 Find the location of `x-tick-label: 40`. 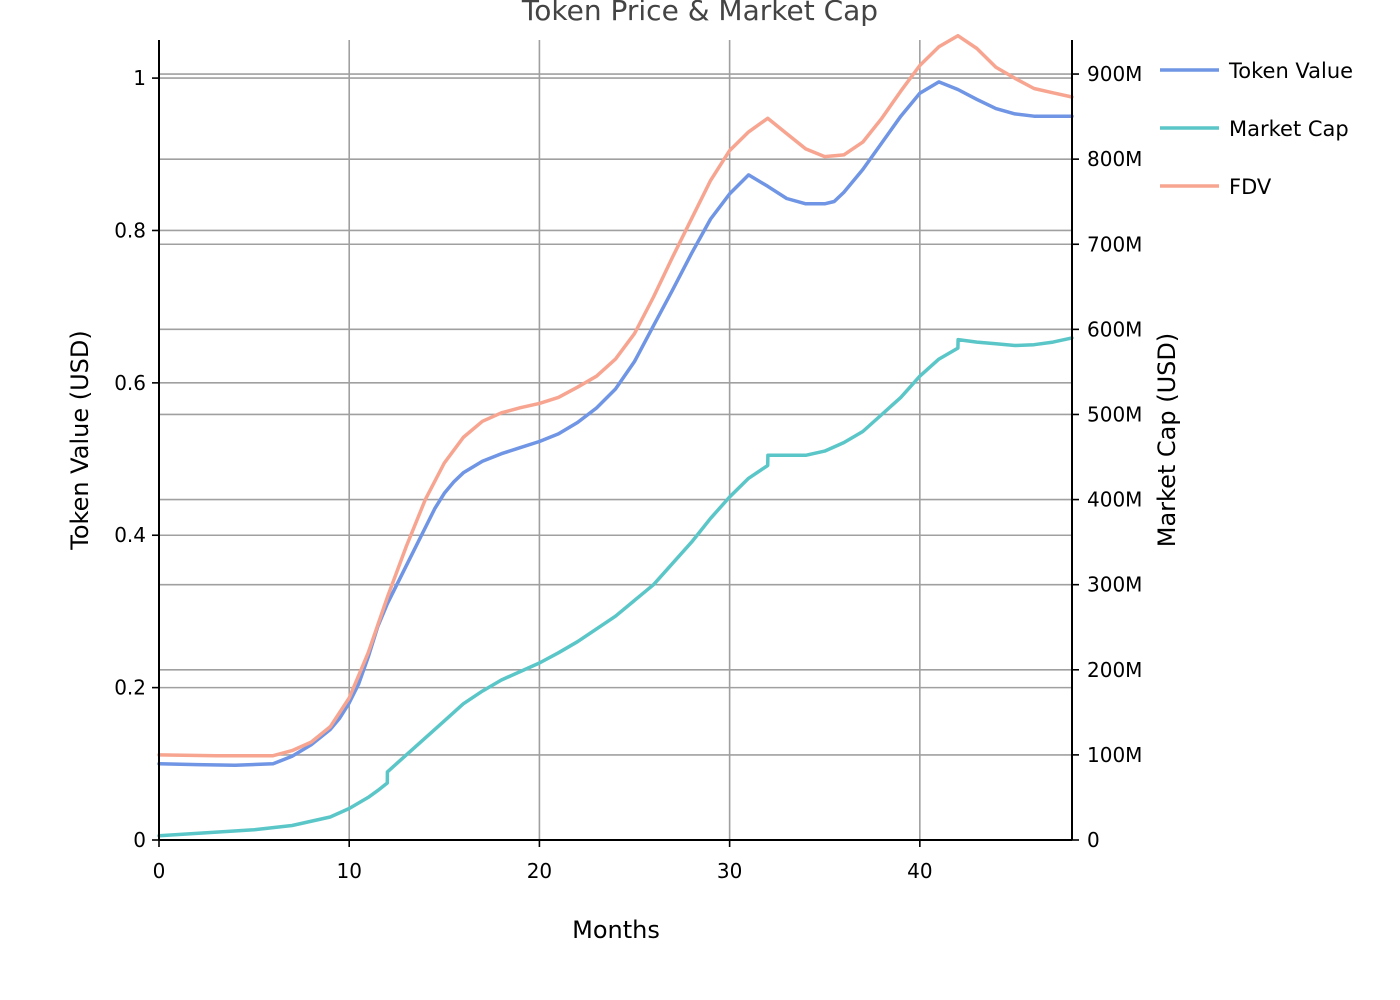

x-tick-label: 40 is located at coordinates (919, 871).